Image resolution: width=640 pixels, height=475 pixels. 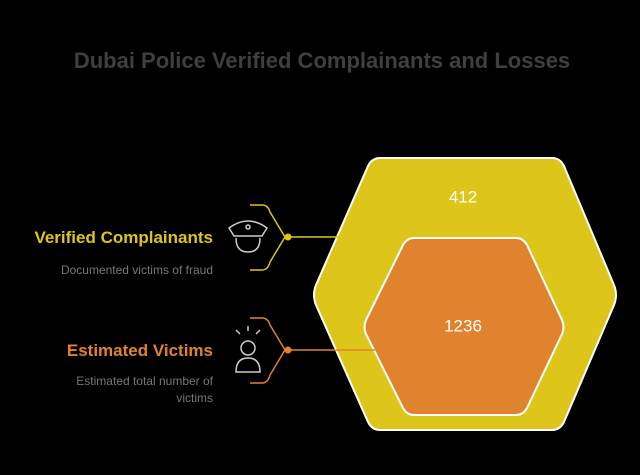 I want to click on victim-icon, so click(x=248, y=349).